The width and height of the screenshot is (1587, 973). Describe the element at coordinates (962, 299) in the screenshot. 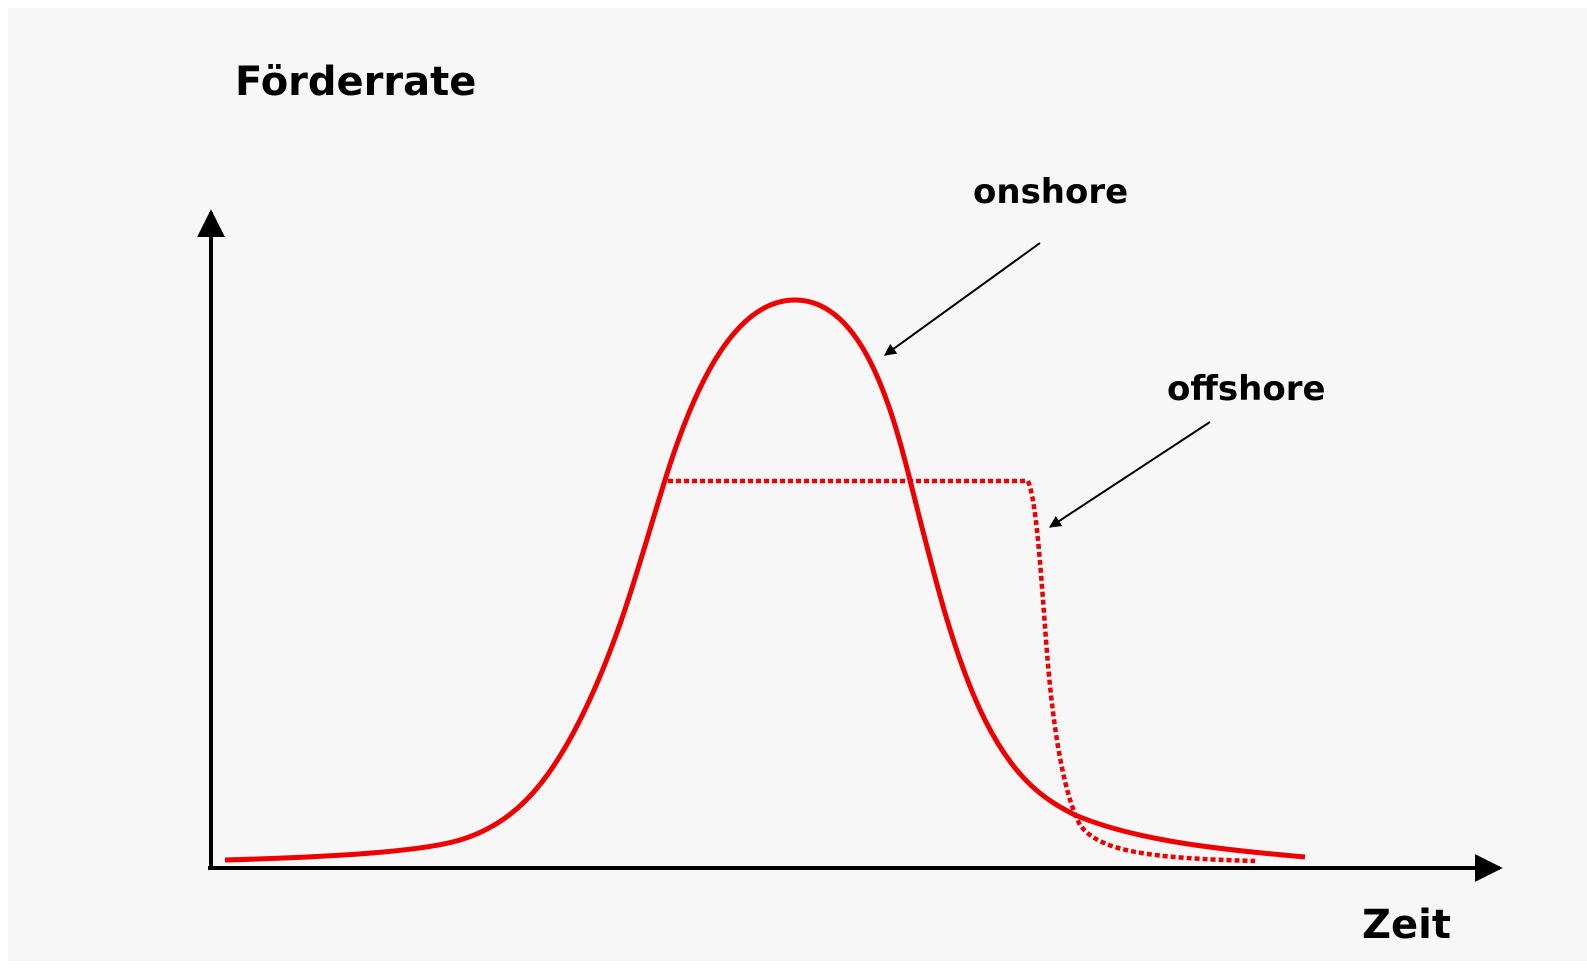

I see `onshore-arrow` at that location.